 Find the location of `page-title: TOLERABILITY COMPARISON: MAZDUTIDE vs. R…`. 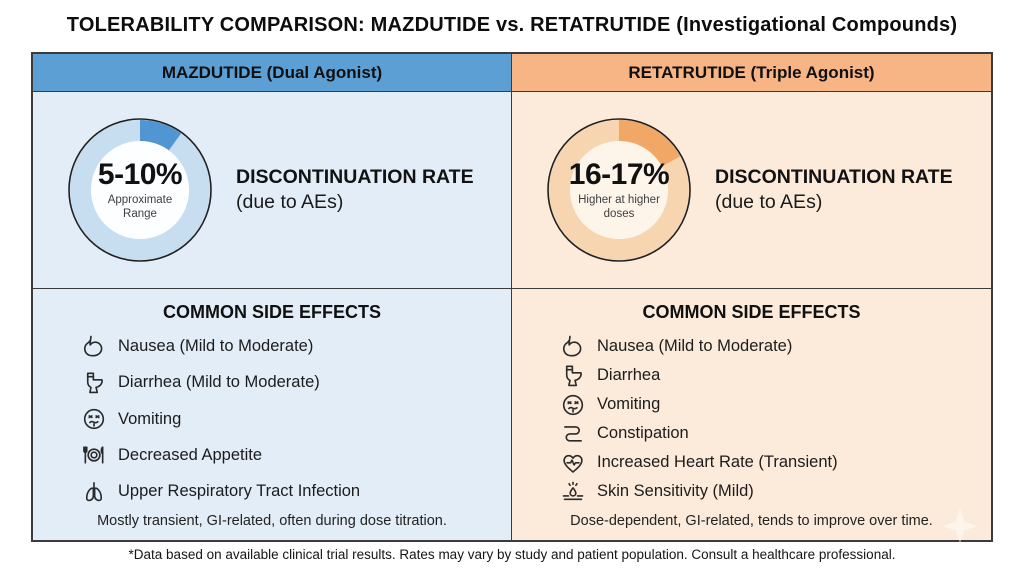

page-title: TOLERABILITY COMPARISON: MAZDUTIDE vs. R… is located at coordinates (512, 25).